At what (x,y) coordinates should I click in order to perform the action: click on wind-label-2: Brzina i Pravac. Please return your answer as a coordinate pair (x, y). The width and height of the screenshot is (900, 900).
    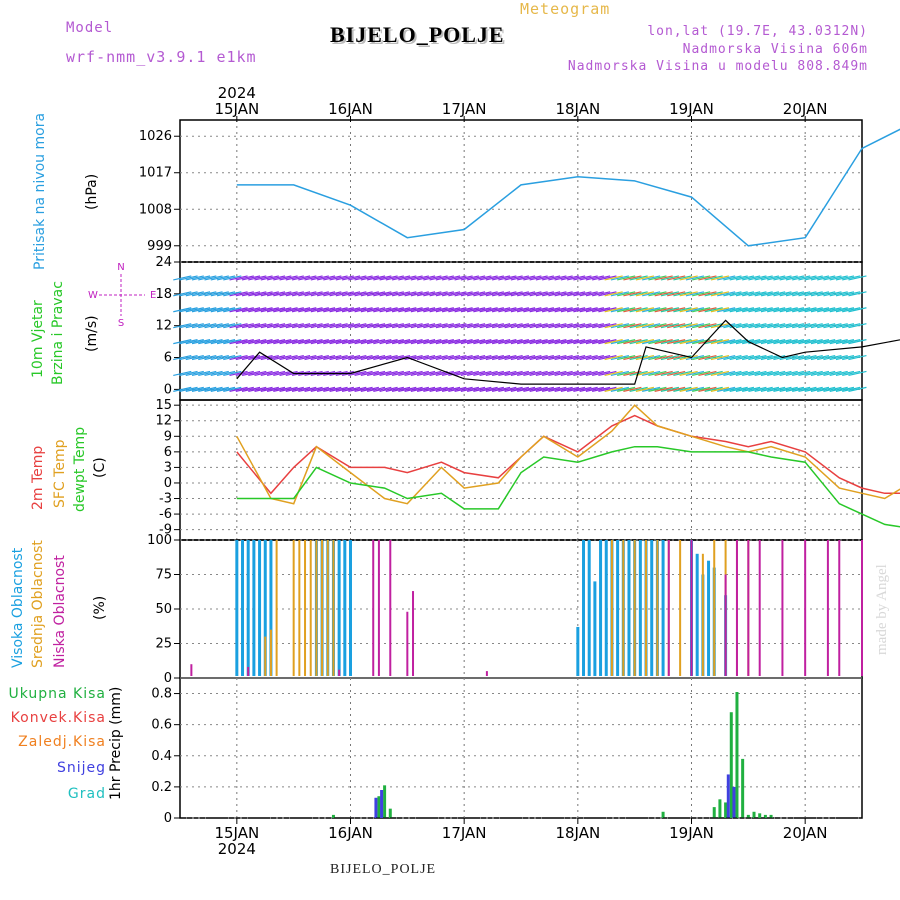
    Looking at the image, I should click on (58, 333).